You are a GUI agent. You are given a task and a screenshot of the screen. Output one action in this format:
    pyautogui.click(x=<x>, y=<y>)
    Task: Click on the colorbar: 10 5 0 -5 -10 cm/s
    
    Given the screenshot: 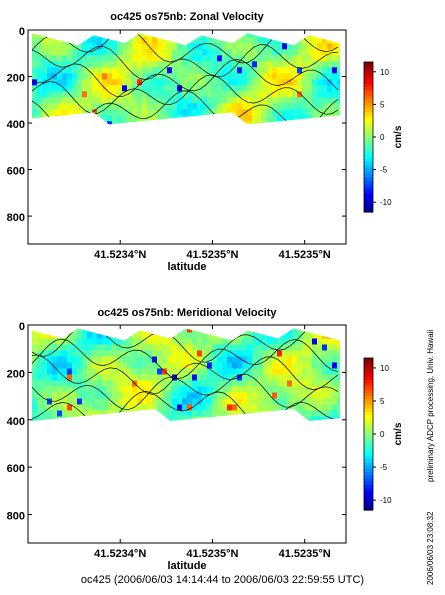 What is the action you would take?
    pyautogui.click(x=383, y=137)
    